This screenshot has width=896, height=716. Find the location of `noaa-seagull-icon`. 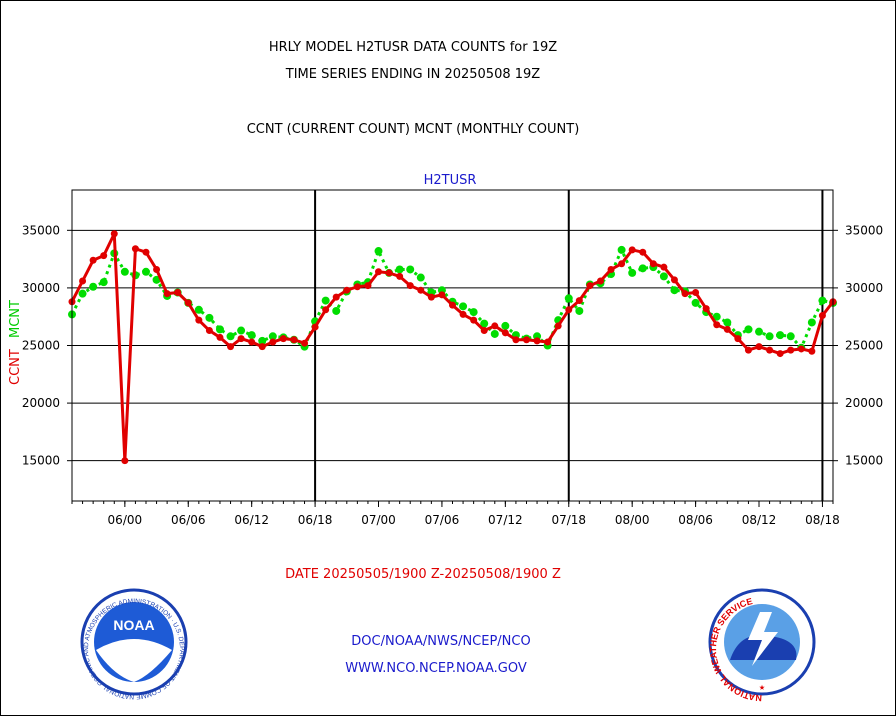

noaa-seagull-icon is located at coordinates (134, 660).